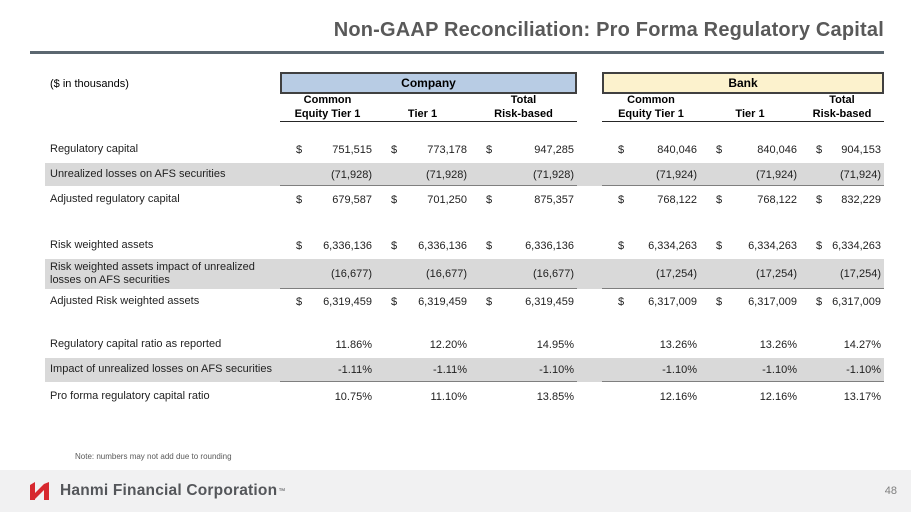 The width and height of the screenshot is (911, 512). Describe the element at coordinates (848, 149) in the screenshot. I see `table-cell: $904,153` at that location.